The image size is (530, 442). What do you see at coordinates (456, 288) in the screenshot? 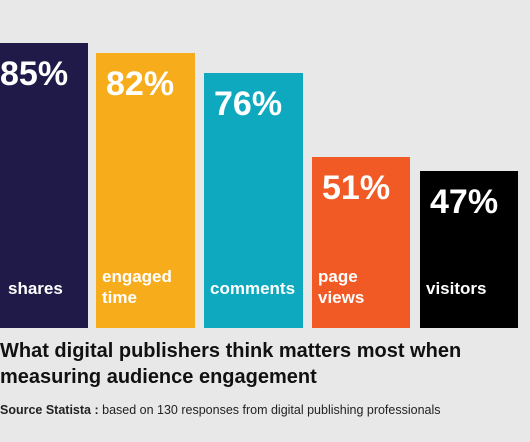
I see `bar-category-label: visitors` at bounding box center [456, 288].